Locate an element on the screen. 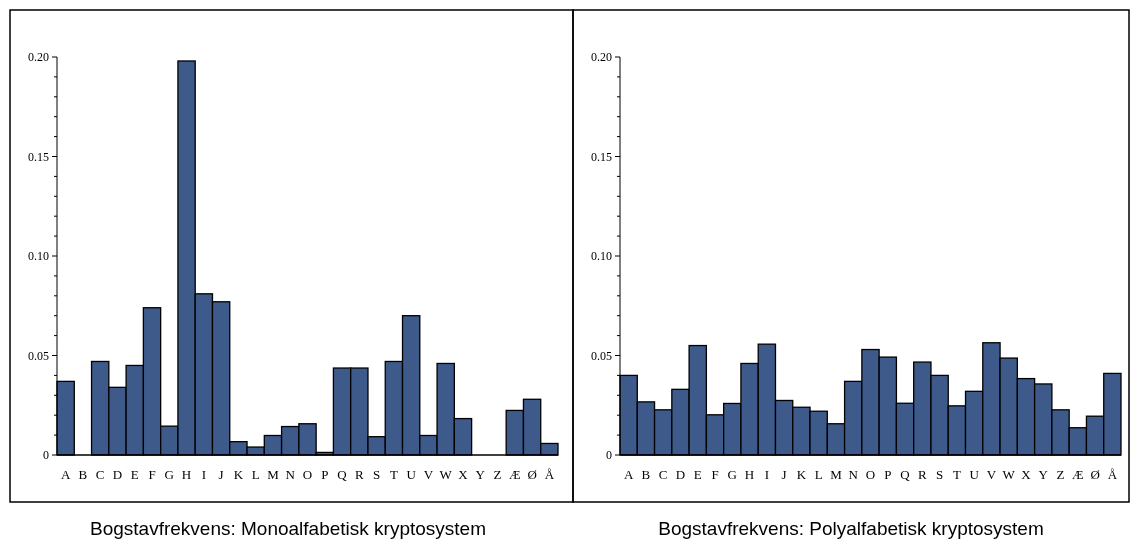 The height and width of the screenshot is (542, 1130). text: Bogstavfrekvens: Monoalfabetisk kryptosystem is located at coordinates (288, 528).